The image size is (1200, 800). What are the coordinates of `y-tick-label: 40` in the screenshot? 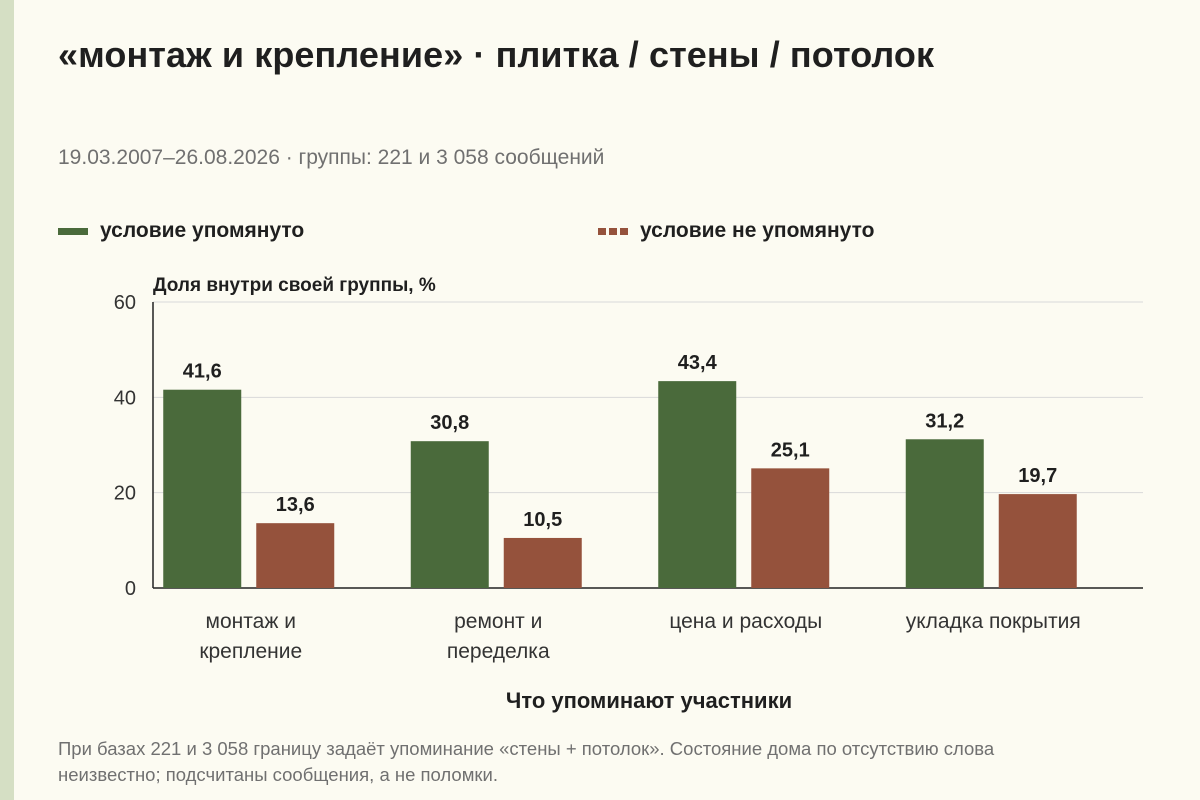 It's located at (125, 398).